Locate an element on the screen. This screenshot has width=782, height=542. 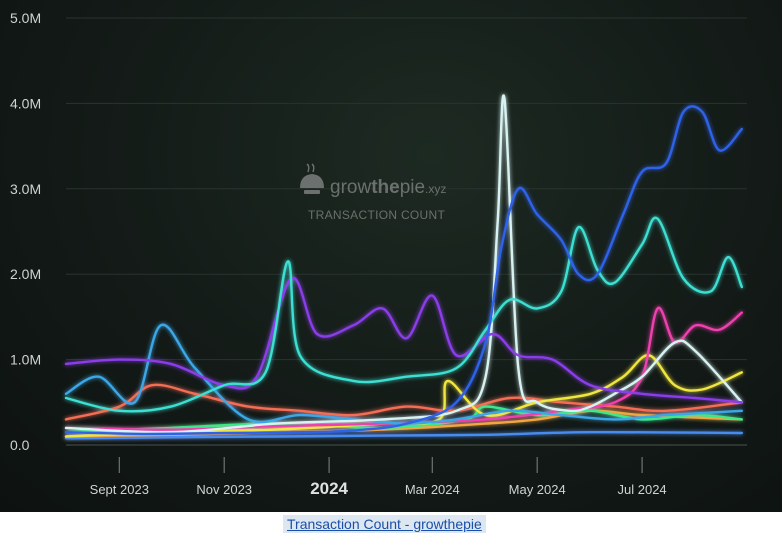
x-tick-label: Nov 2023 is located at coordinates (224, 489).